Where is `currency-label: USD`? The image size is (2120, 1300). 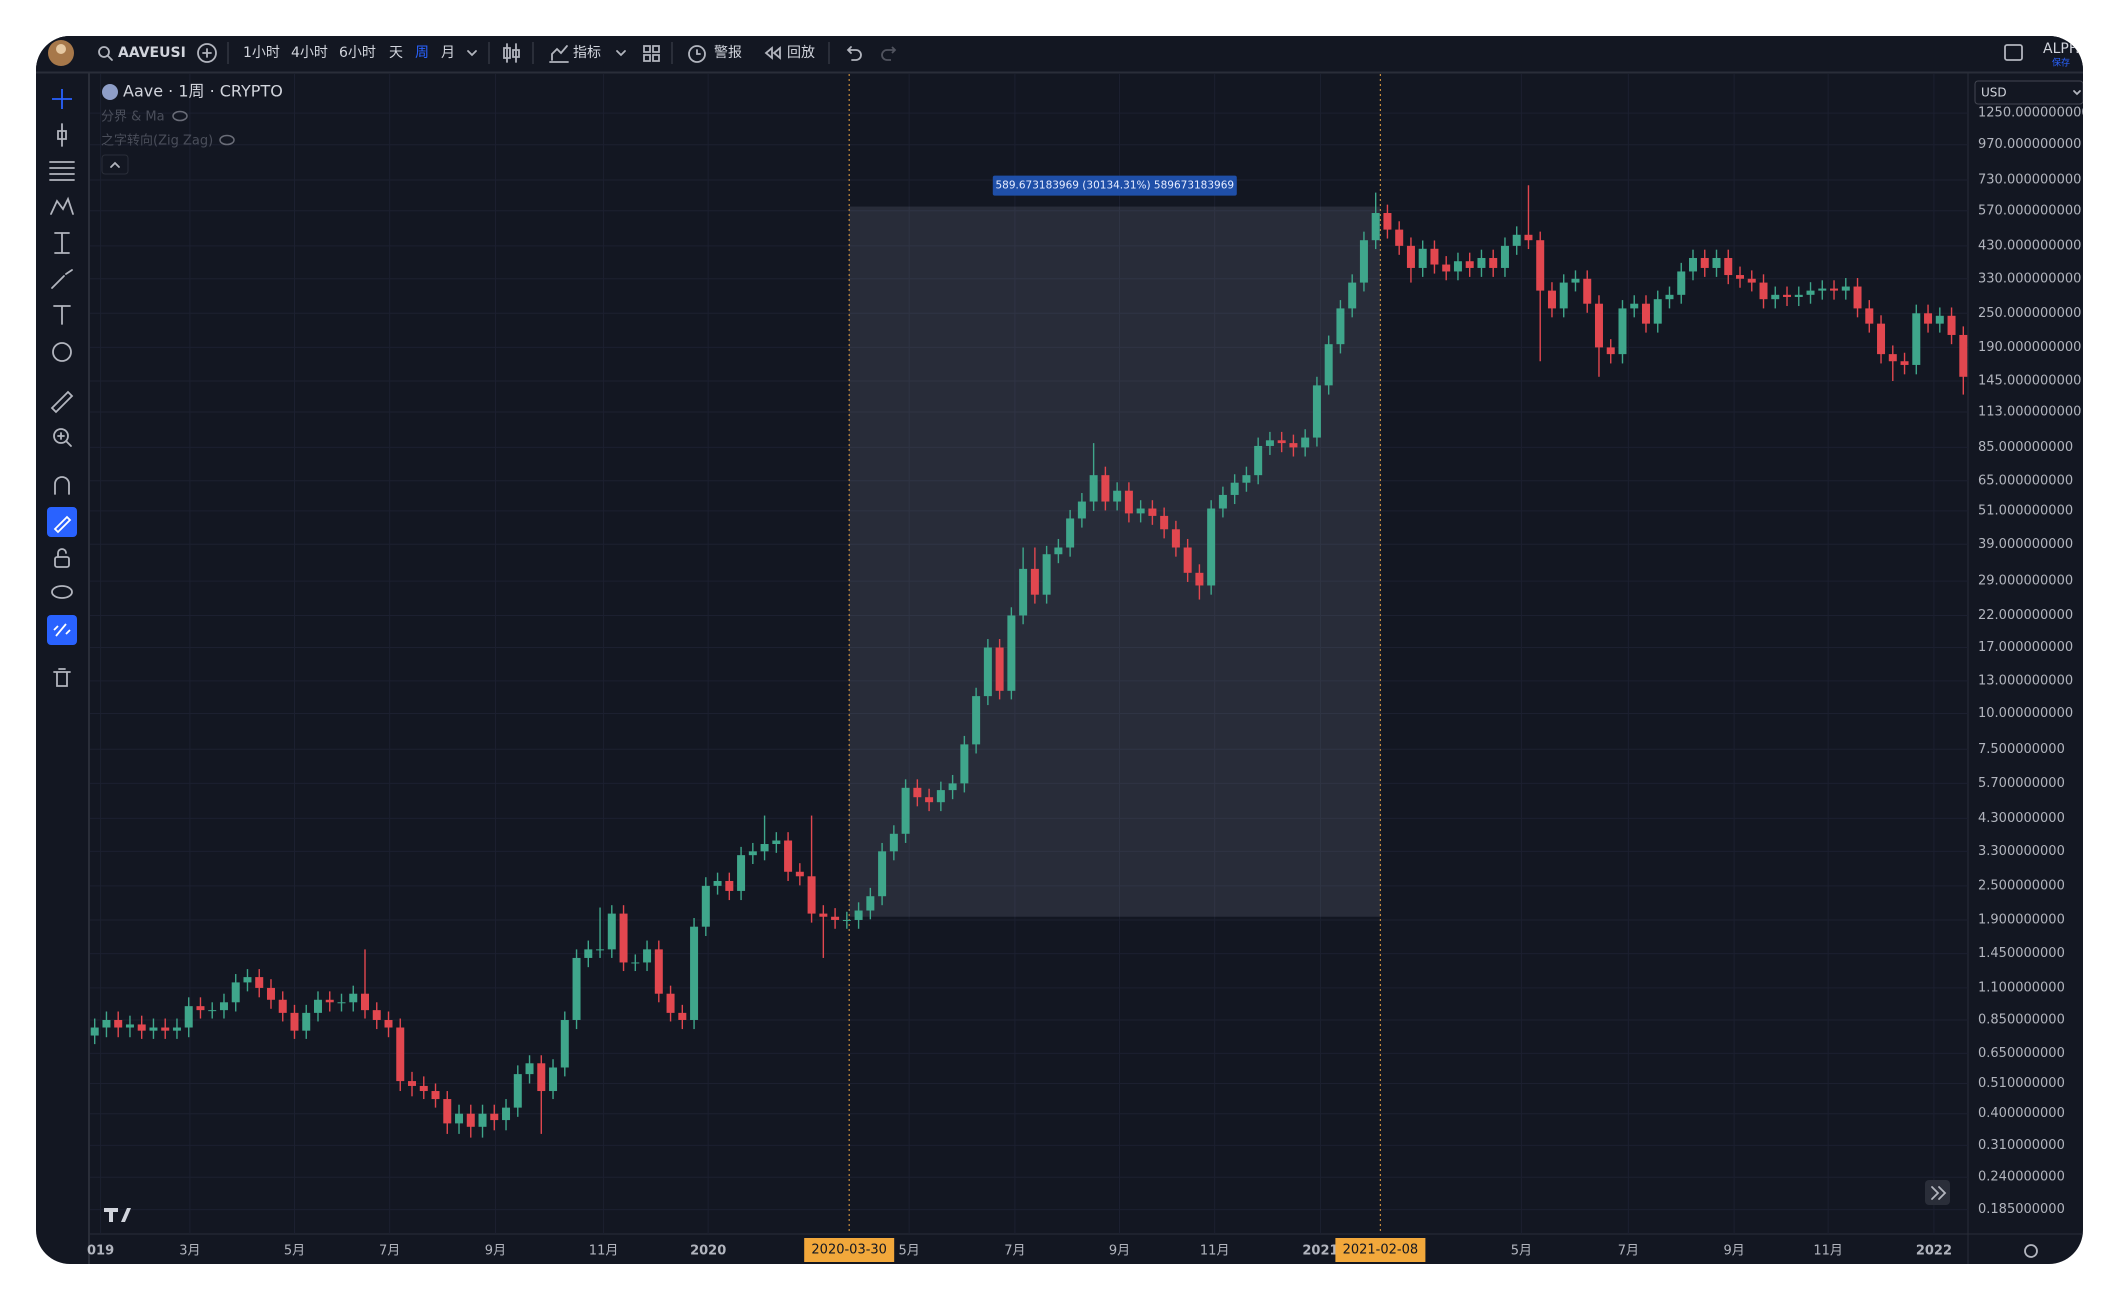 currency-label: USD is located at coordinates (1994, 93).